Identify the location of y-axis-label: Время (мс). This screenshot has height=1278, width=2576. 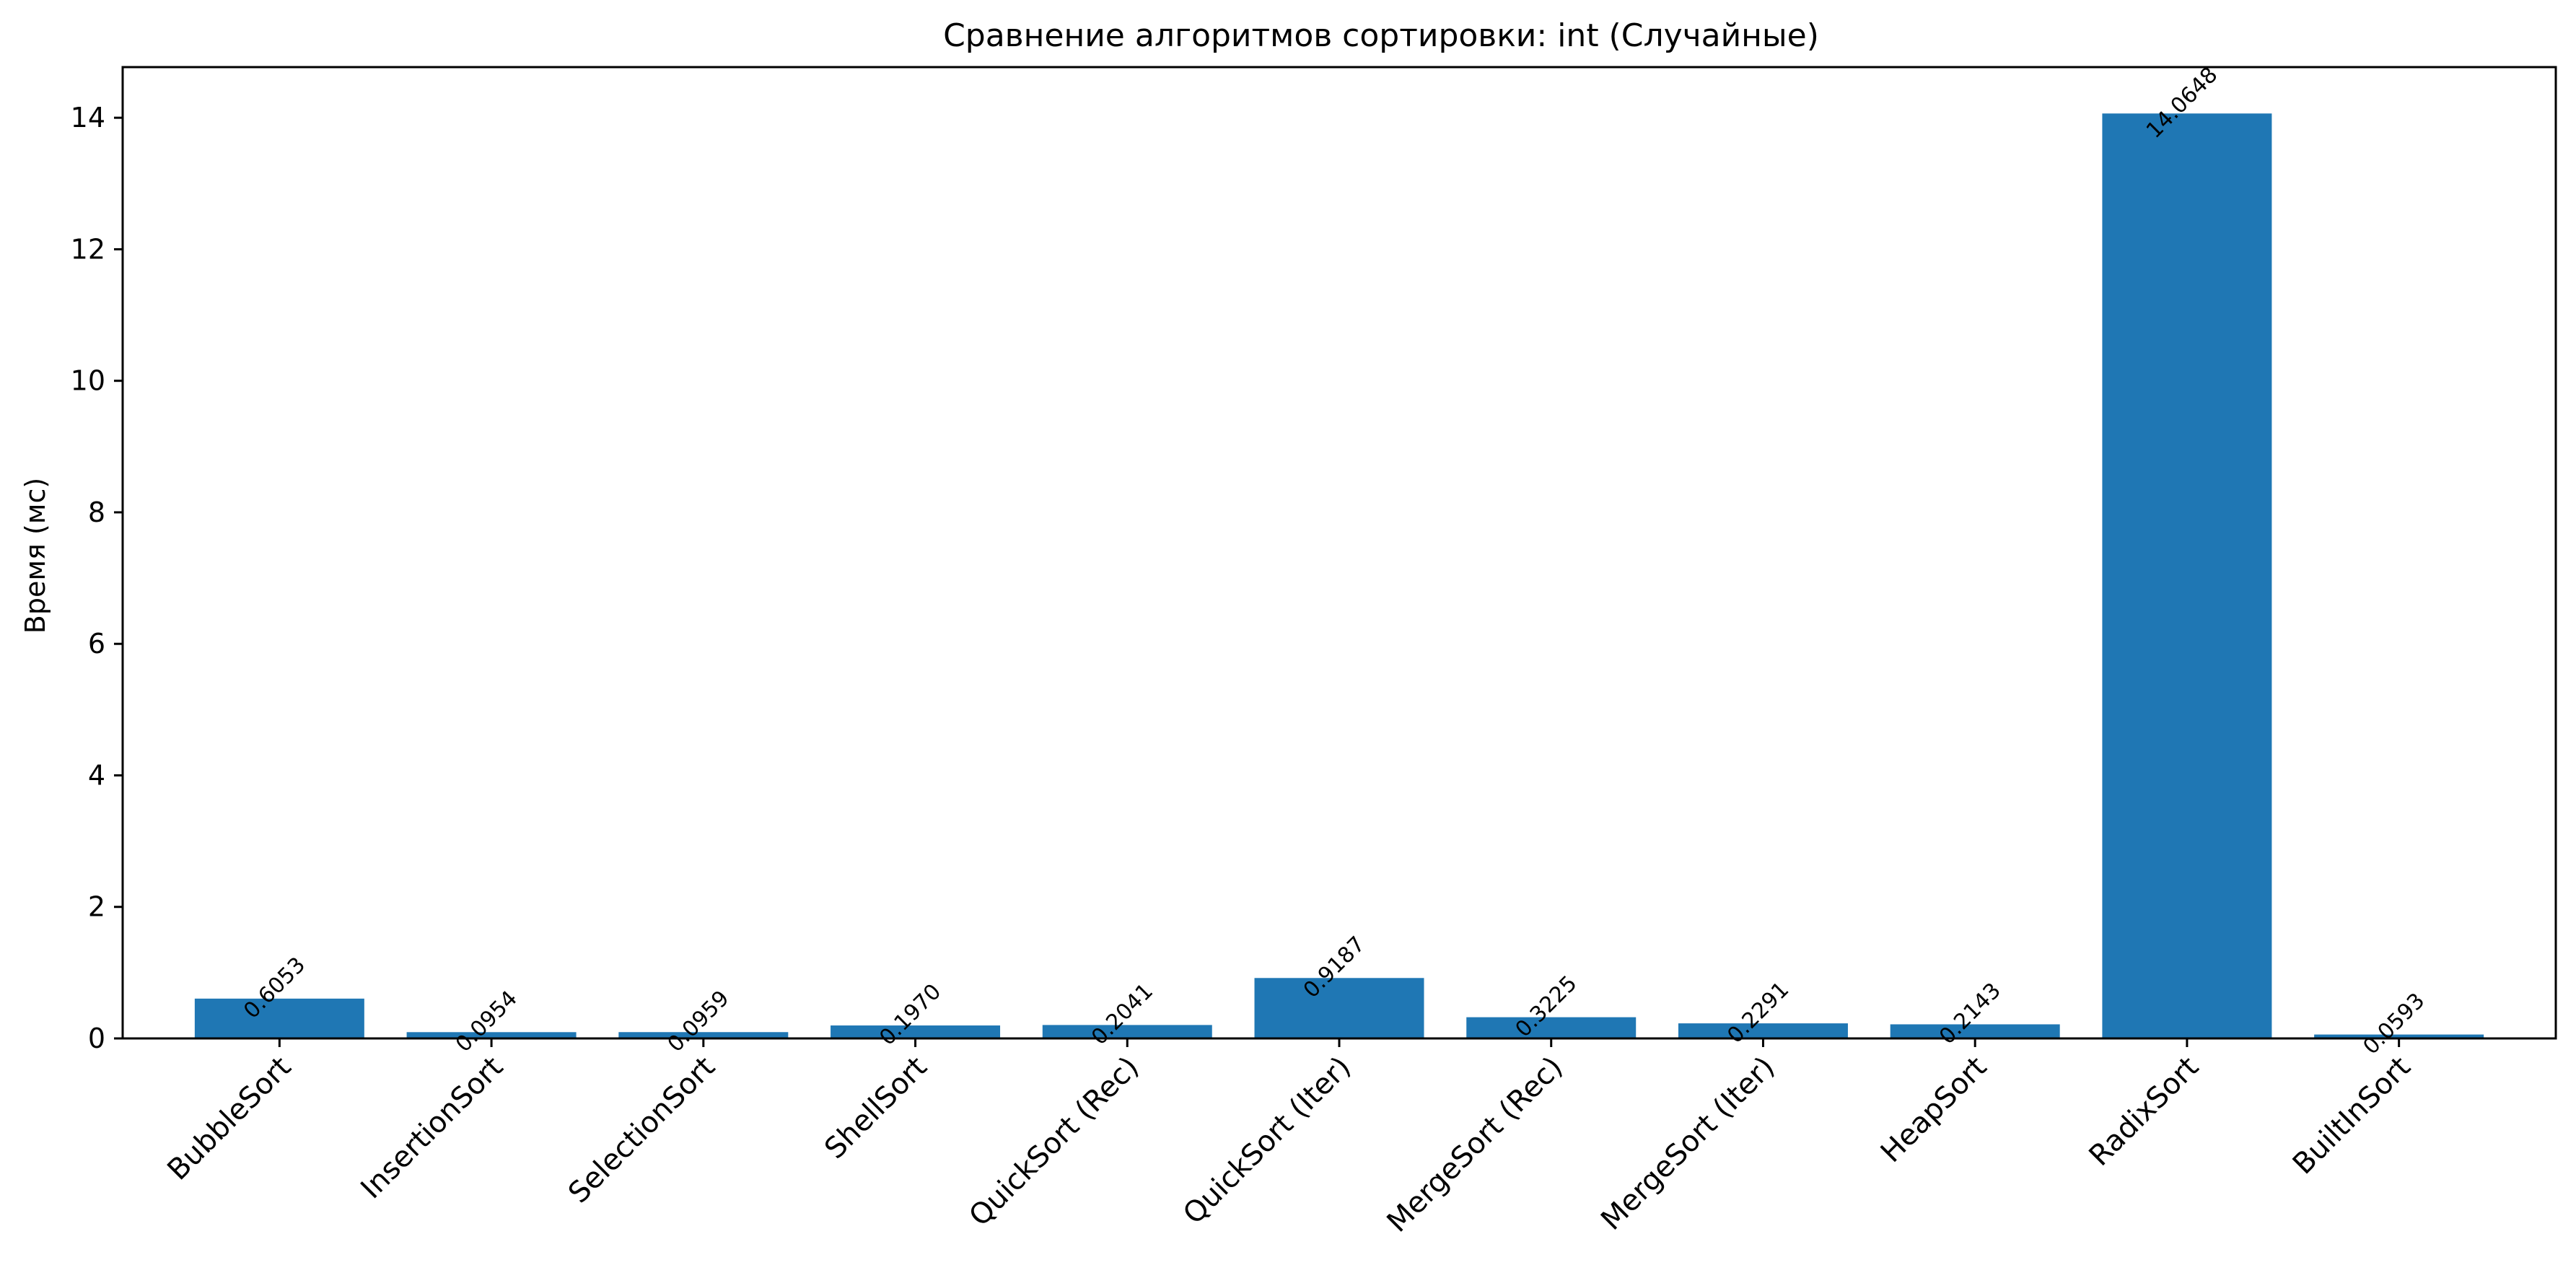
(35, 556).